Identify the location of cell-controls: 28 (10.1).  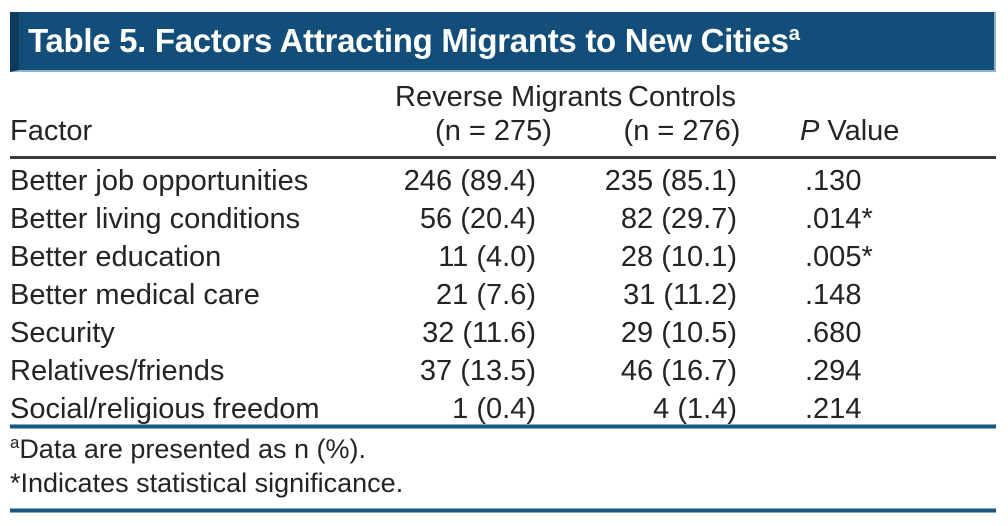
(678, 256).